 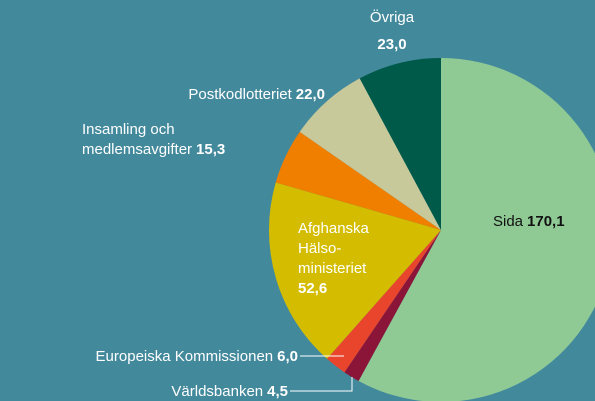 I want to click on value-label: 6,0, so click(x=287, y=356).